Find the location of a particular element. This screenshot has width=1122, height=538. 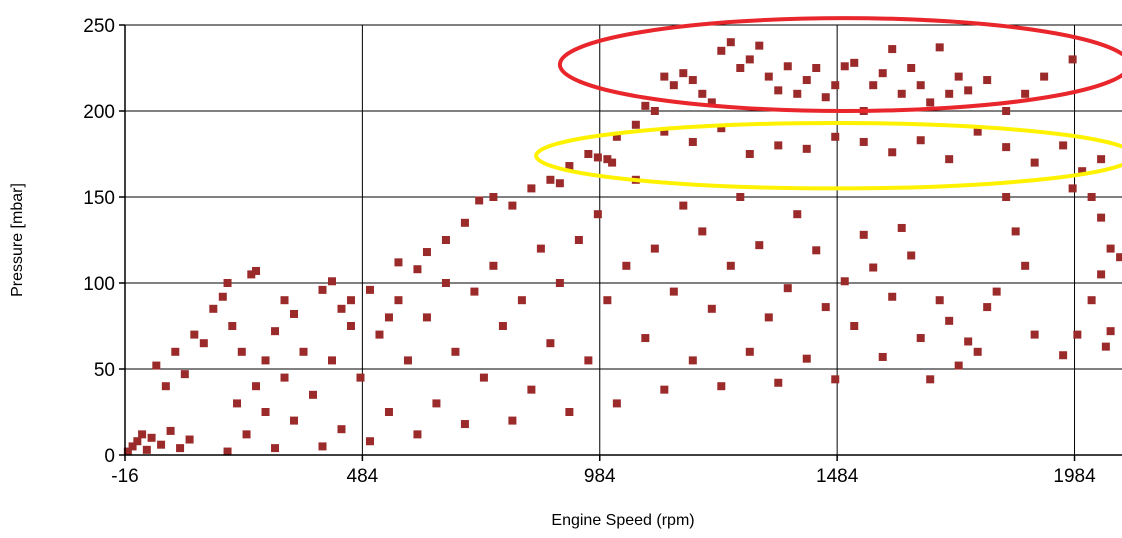

y-axis-ticks: 0 50 100 150 200 250 is located at coordinates (104, 241).